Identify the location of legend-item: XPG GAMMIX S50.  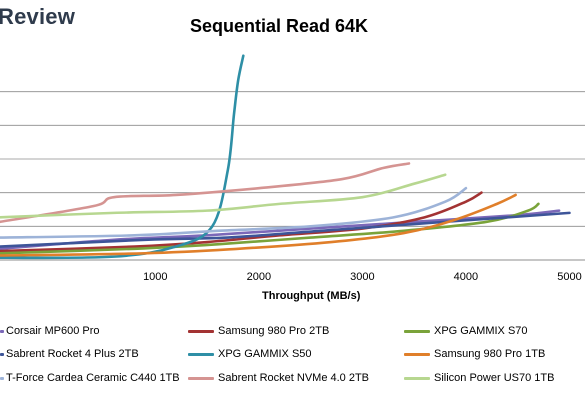
(250, 354).